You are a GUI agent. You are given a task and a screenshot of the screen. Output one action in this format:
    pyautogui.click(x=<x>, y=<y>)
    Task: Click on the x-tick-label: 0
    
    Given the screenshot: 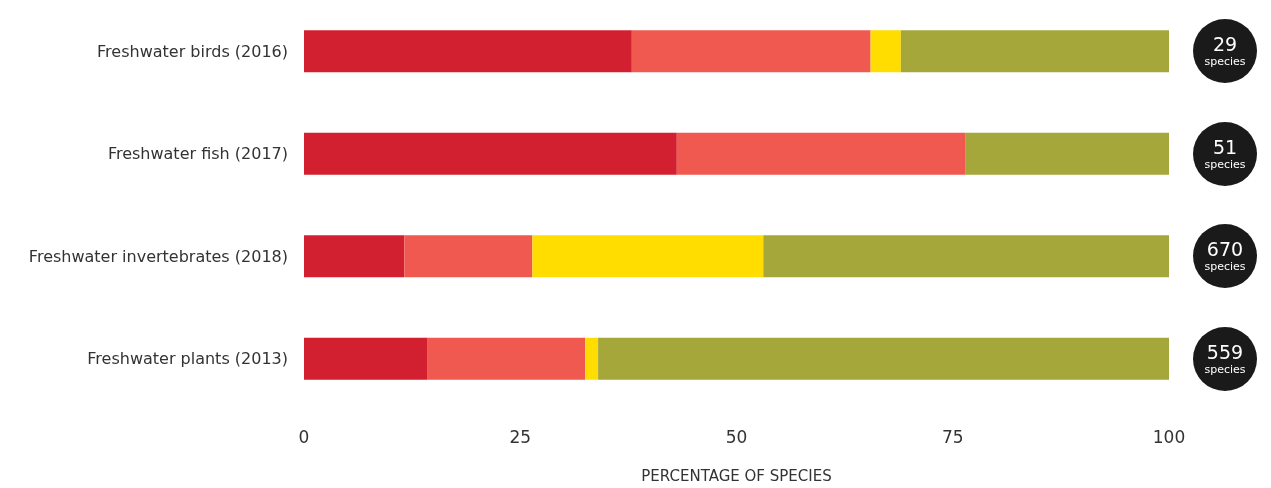 What is the action you would take?
    pyautogui.click(x=304, y=436)
    